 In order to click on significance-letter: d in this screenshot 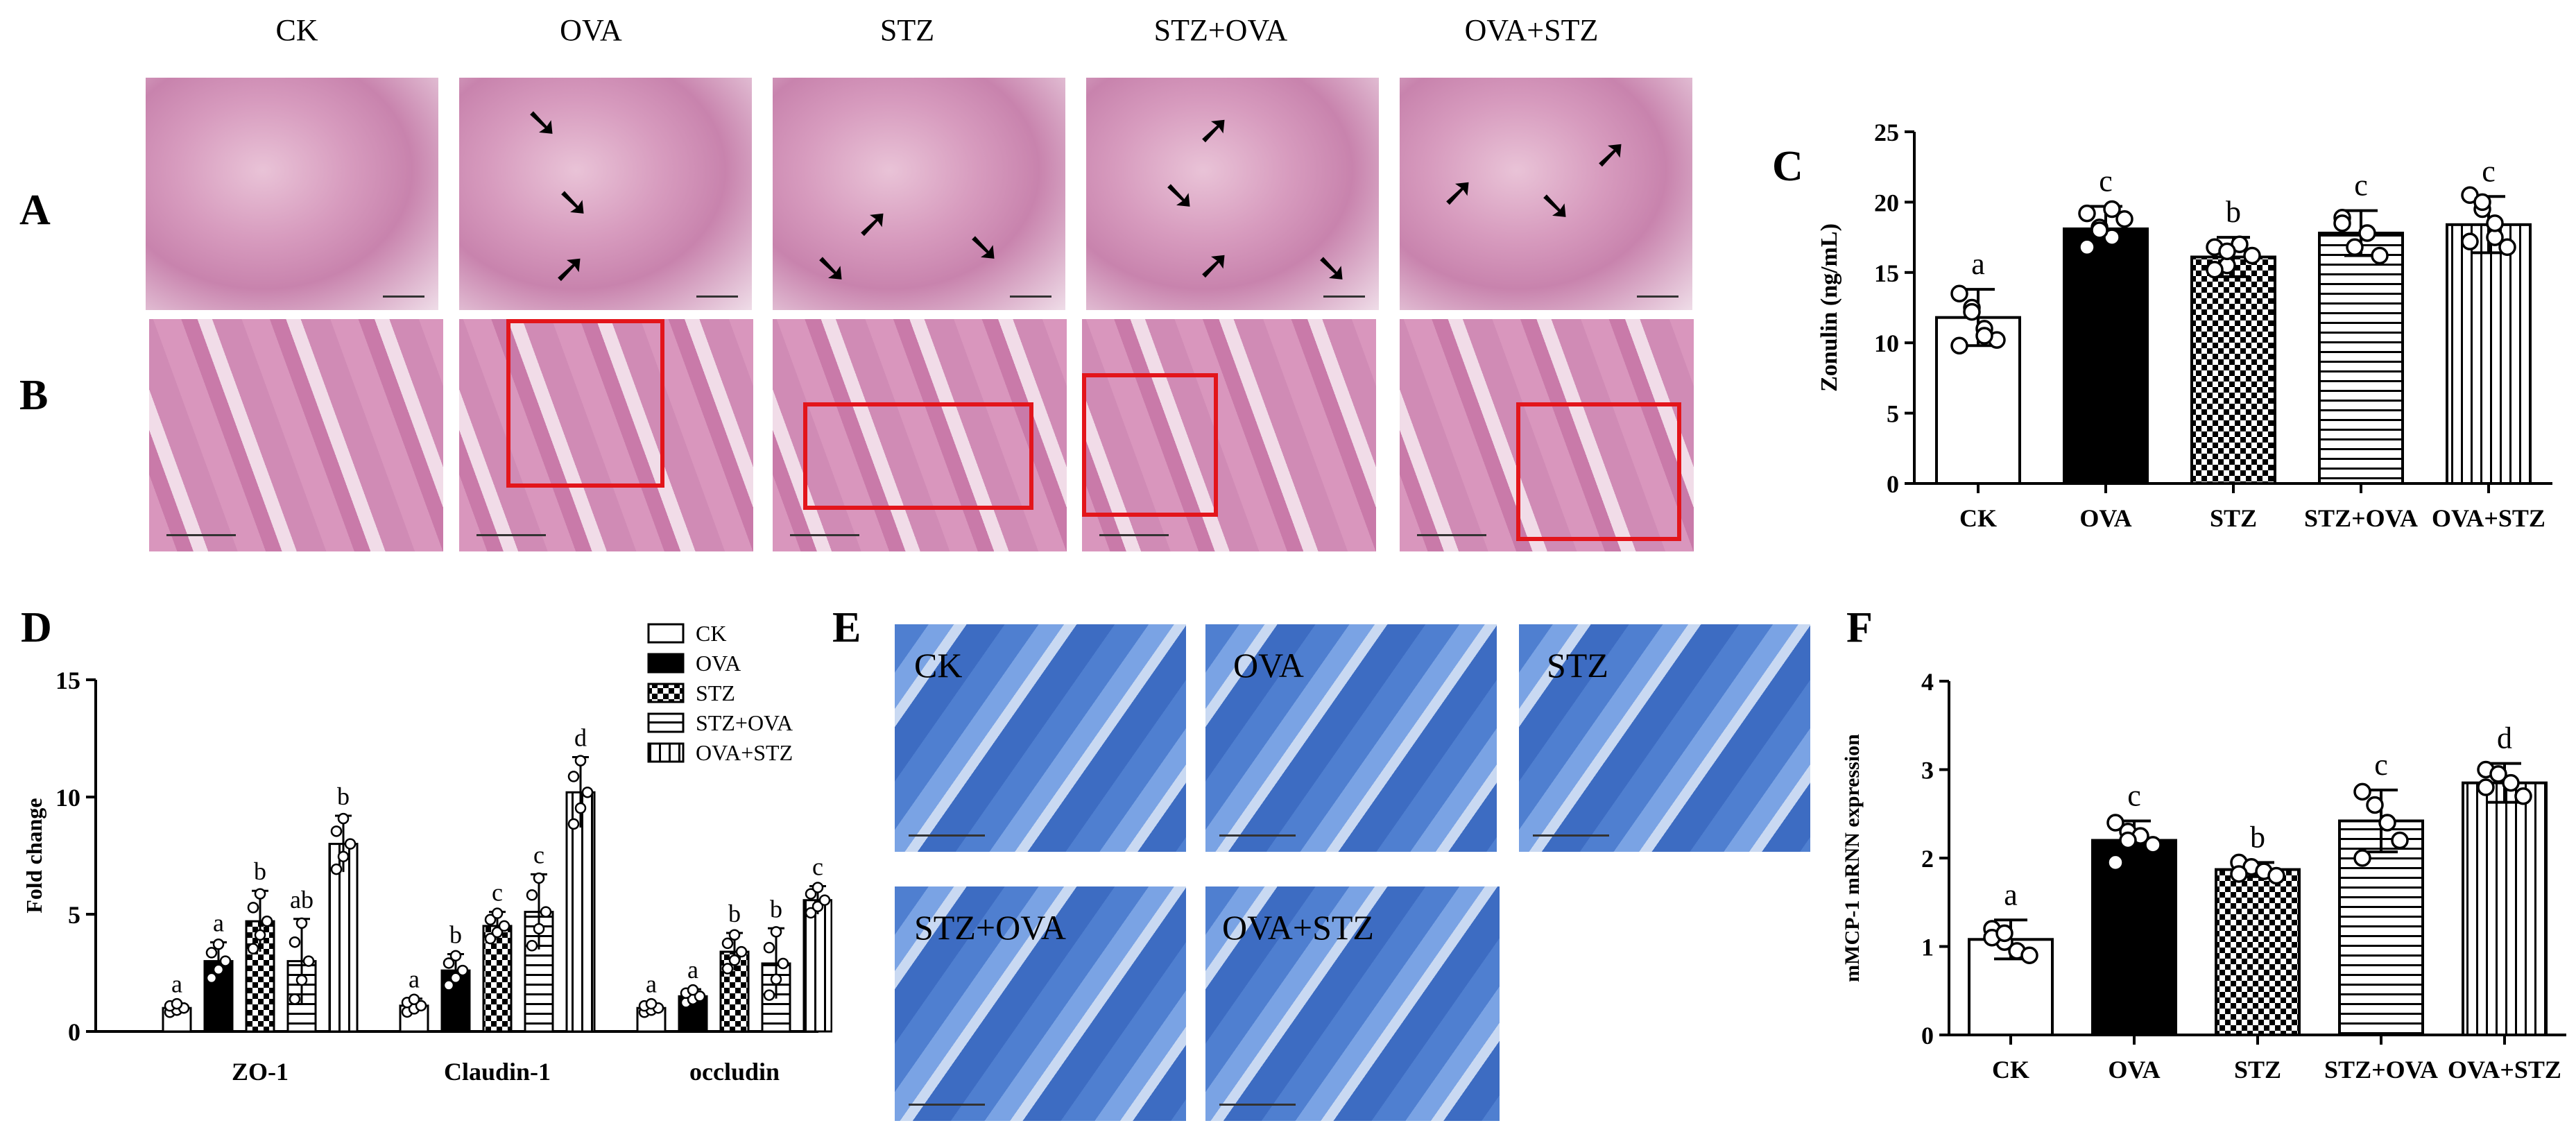, I will do `click(580, 738)`.